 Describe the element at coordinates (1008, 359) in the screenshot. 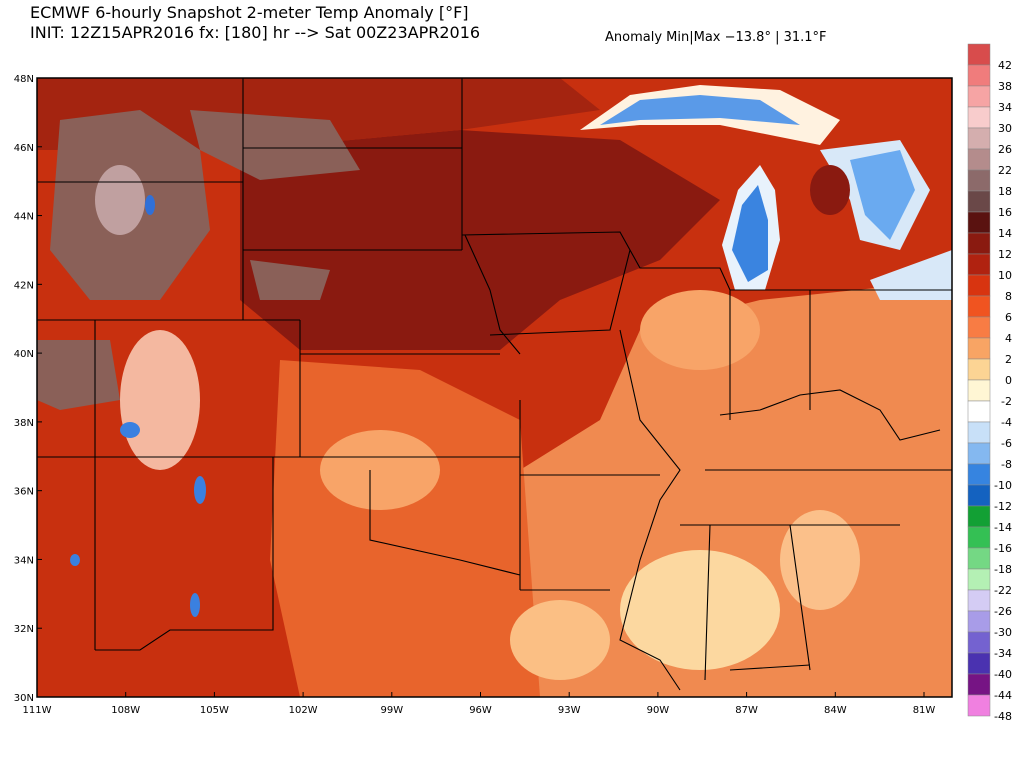

I see `colorbar-label: 2` at that location.